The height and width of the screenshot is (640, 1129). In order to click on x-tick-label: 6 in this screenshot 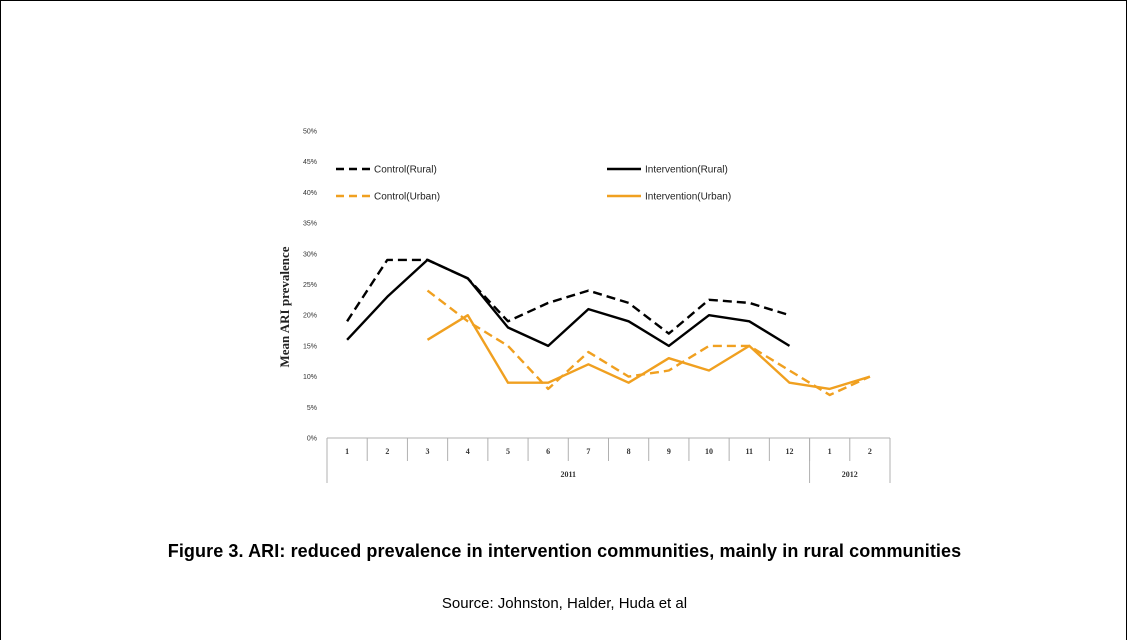, I will do `click(548, 451)`.